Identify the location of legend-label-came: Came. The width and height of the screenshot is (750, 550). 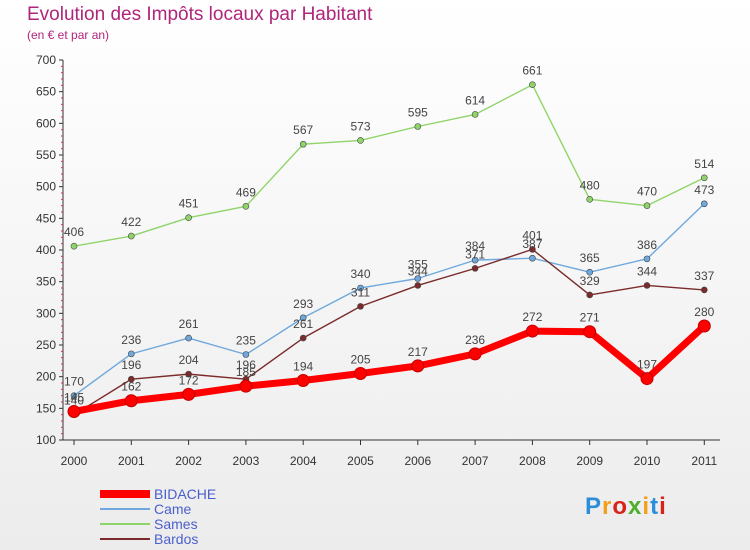
(173, 508).